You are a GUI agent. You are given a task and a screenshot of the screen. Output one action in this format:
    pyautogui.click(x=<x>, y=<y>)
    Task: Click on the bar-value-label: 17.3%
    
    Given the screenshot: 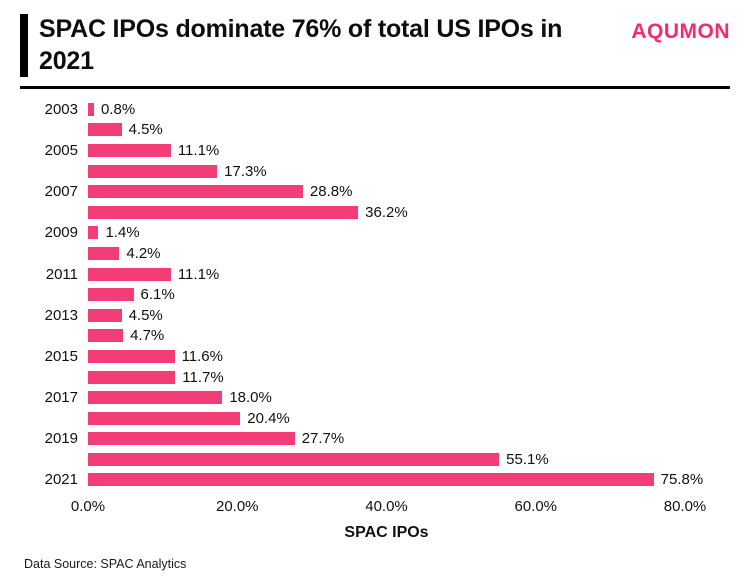 What is the action you would take?
    pyautogui.click(x=245, y=171)
    